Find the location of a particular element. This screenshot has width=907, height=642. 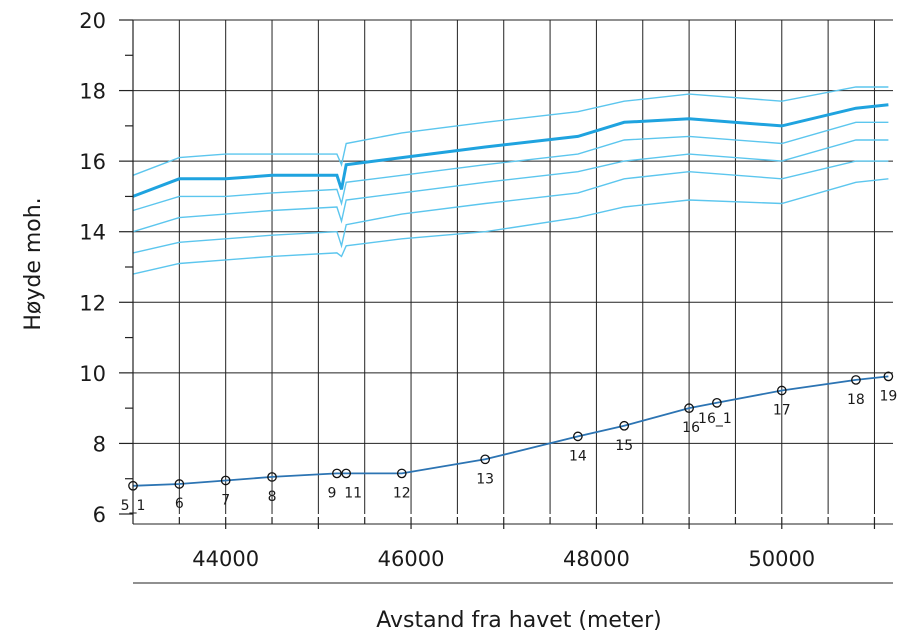

cross-section-label: 15 is located at coordinates (624, 446).